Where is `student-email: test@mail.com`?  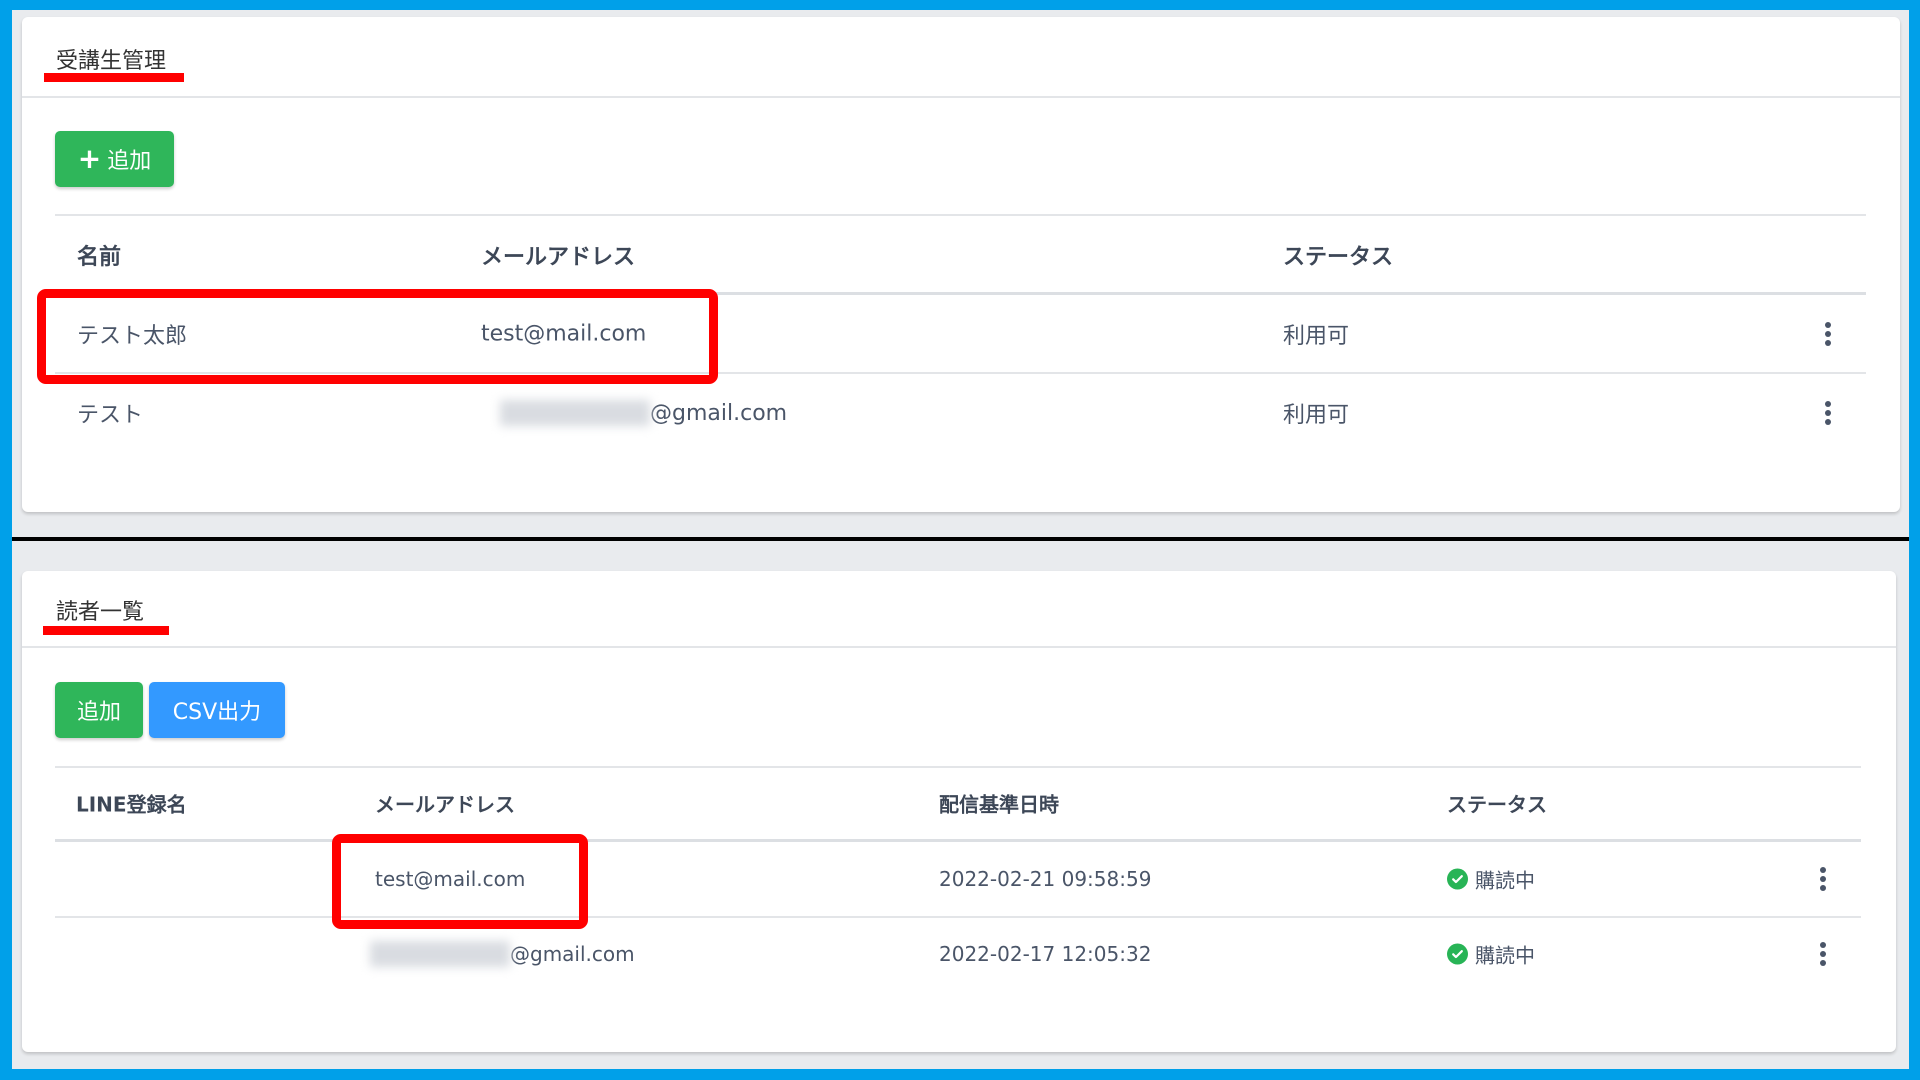 student-email: test@mail.com is located at coordinates (564, 334).